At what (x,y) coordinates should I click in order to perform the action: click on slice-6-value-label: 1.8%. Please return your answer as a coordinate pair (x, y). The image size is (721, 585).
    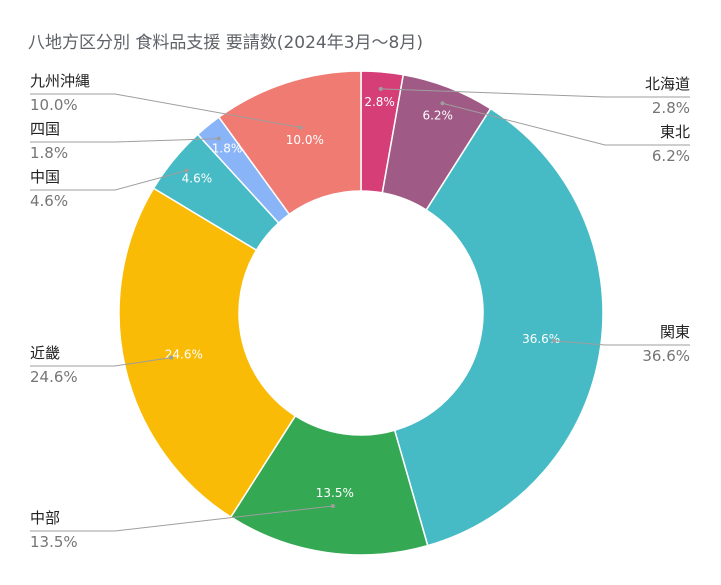
    Looking at the image, I should click on (49, 153).